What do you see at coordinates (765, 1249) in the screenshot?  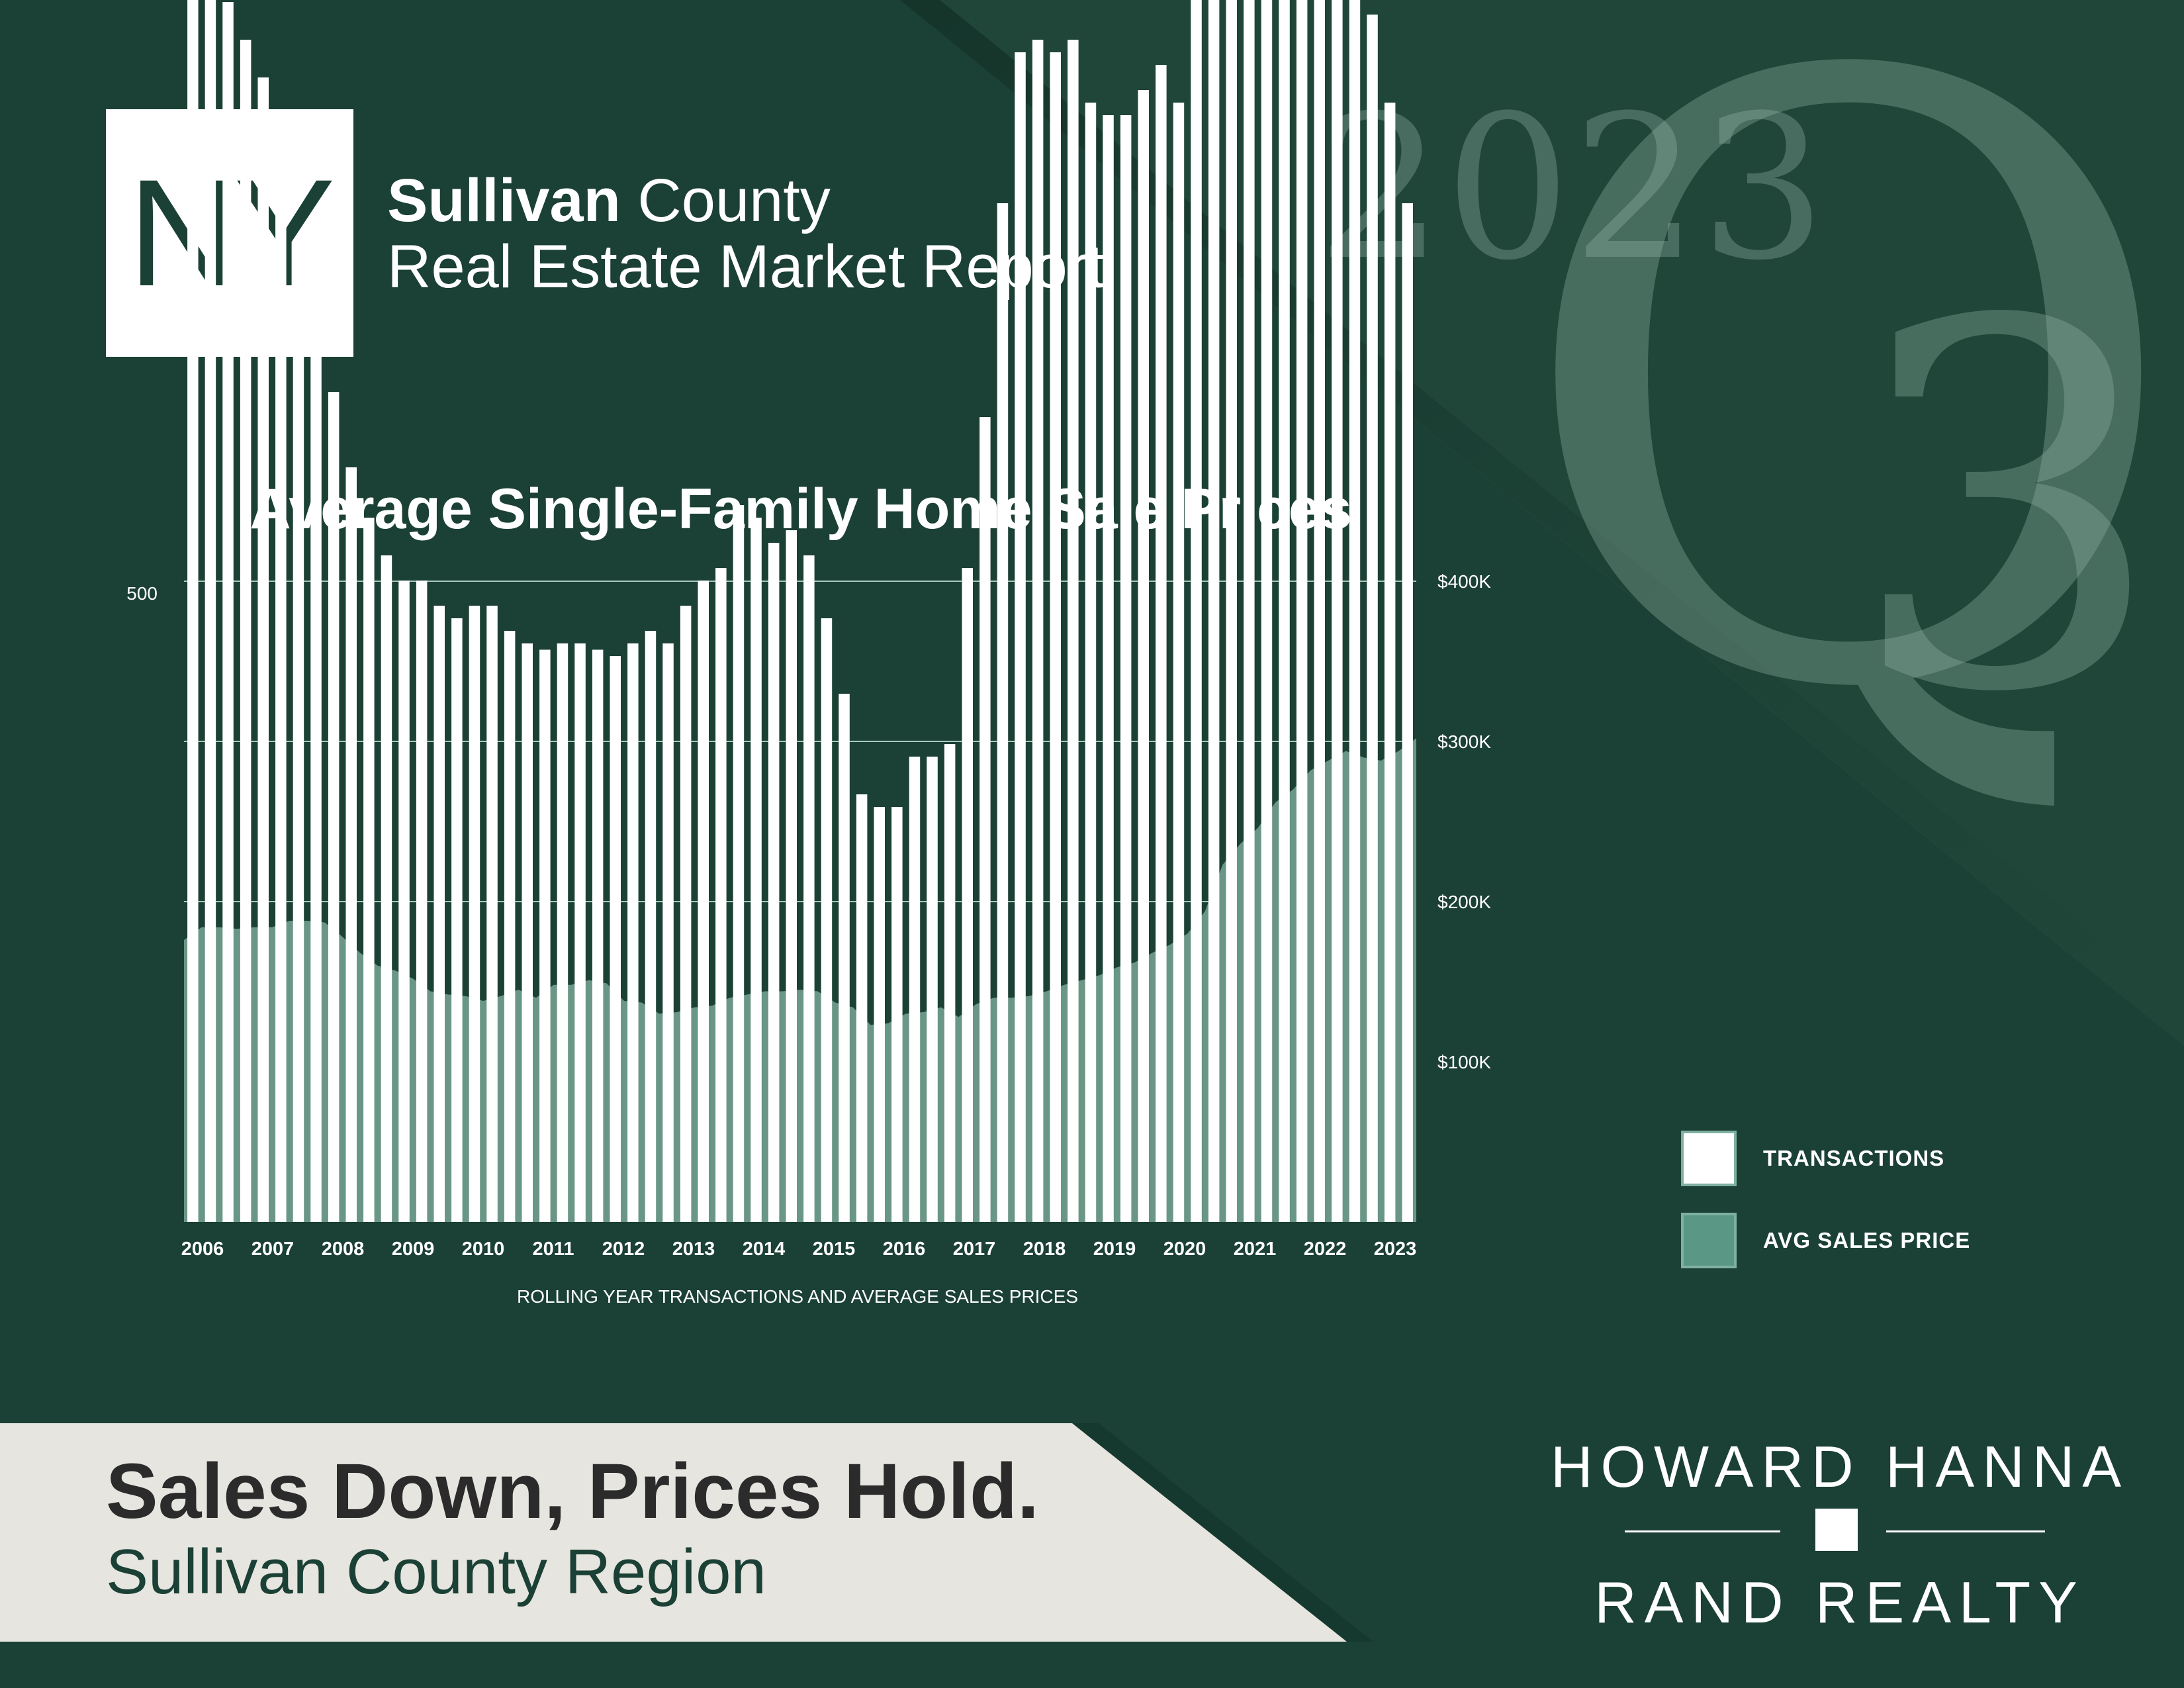 I see `x-axis-tick: 2014` at bounding box center [765, 1249].